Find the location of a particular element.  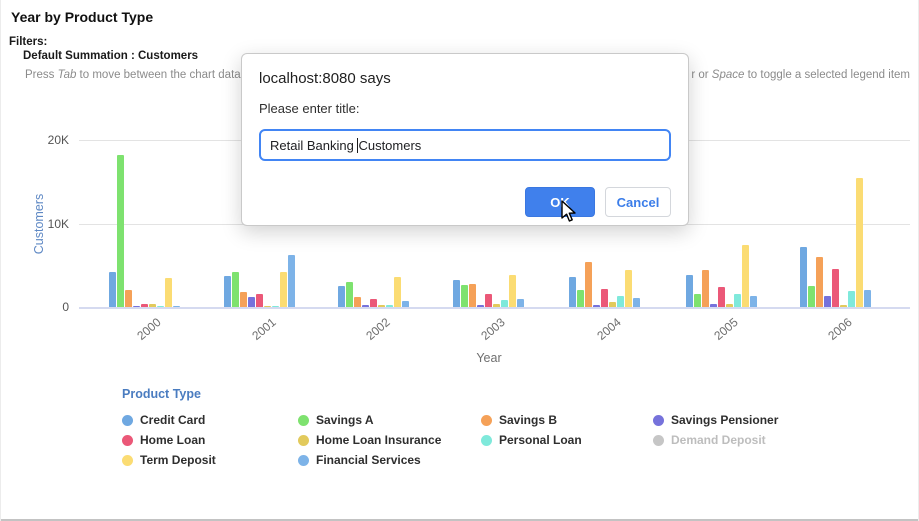

bar-home-loan-insurance-2002 is located at coordinates (381, 306).